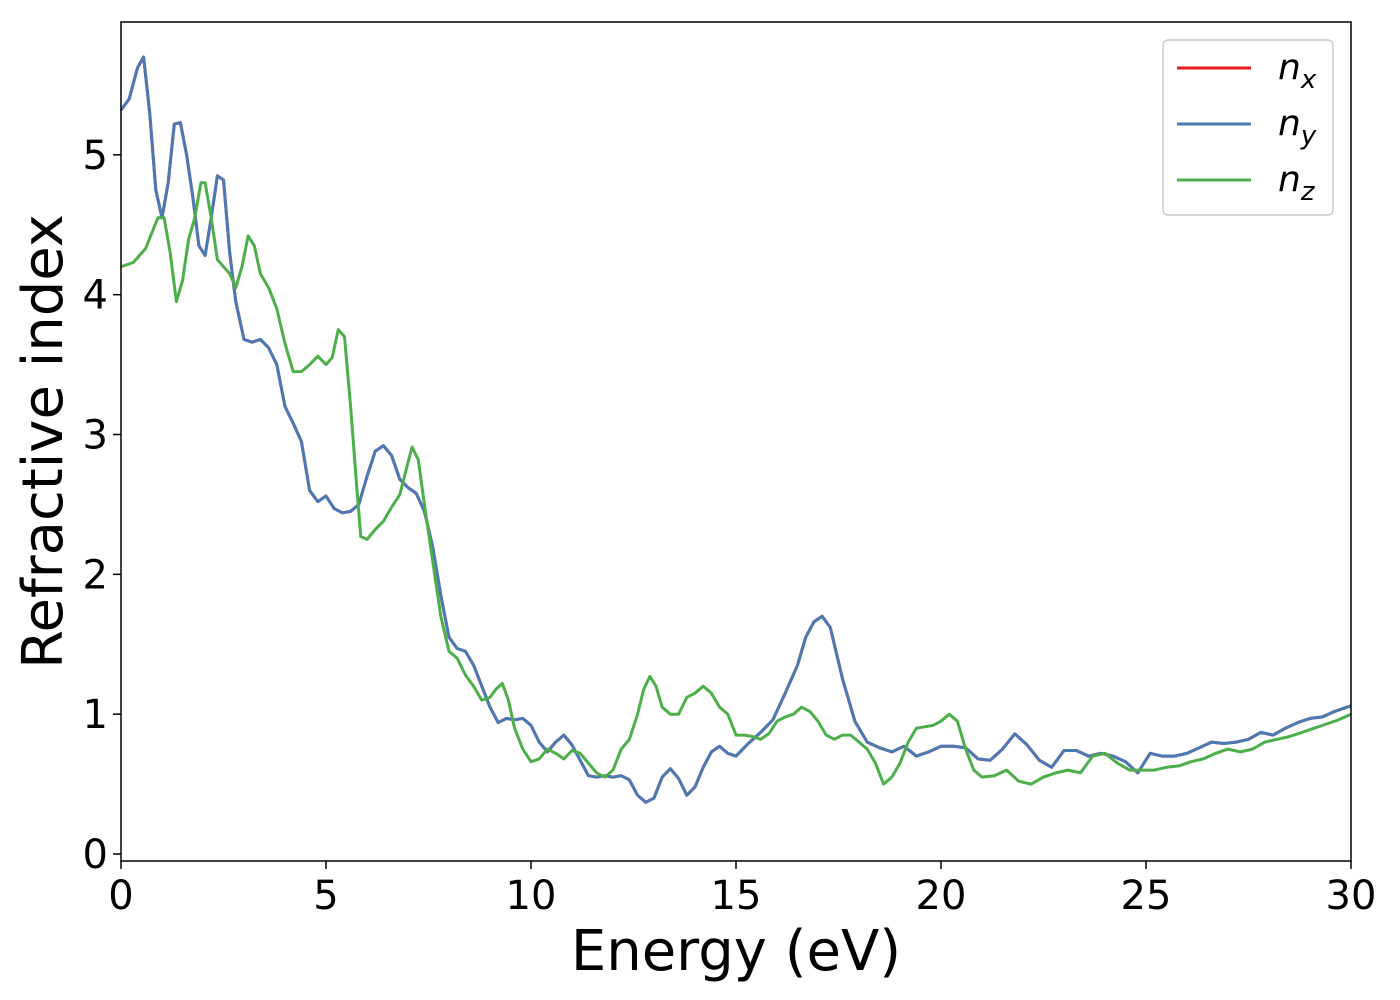 Image resolution: width=1400 pixels, height=1000 pixels. Describe the element at coordinates (120, 896) in the screenshot. I see `x-tick-label: 0` at that location.